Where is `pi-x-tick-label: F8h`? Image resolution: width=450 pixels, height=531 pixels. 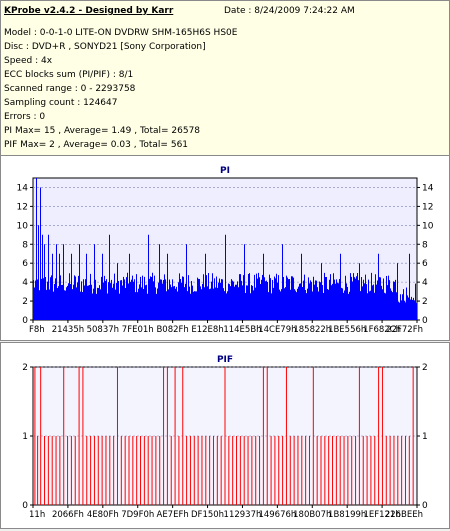 pi-x-tick-label: F8h is located at coordinates (37, 330).